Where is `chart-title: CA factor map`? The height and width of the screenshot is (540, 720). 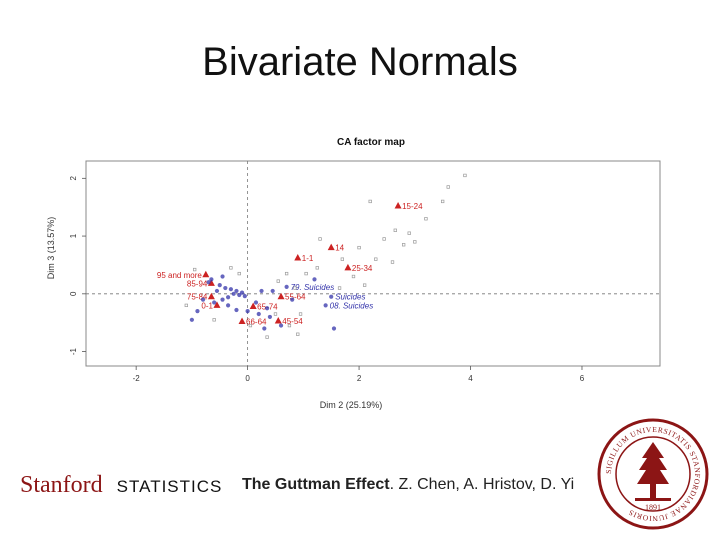 chart-title: CA factor map is located at coordinates (371, 142).